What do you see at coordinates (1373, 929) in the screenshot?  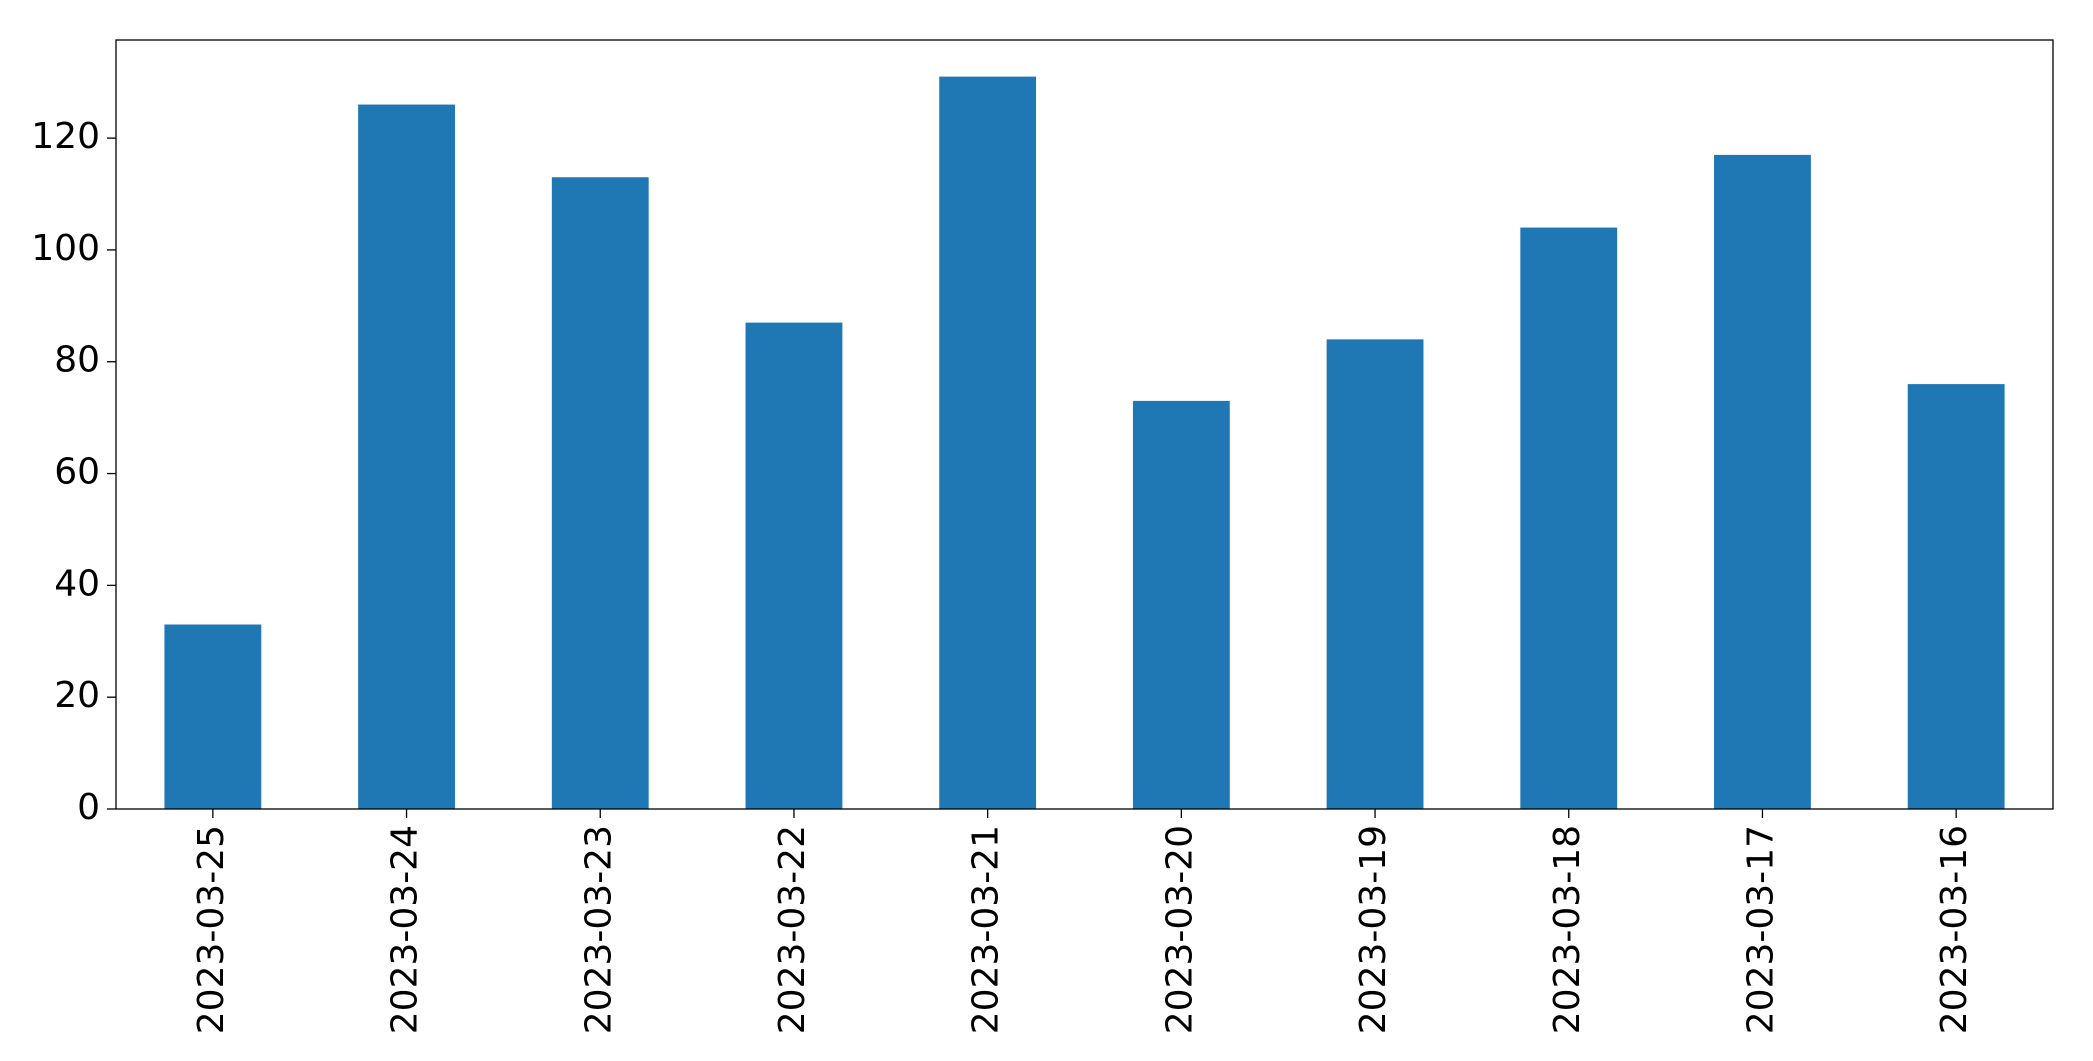 I see `x-tick-label: 2023-03-19` at bounding box center [1373, 929].